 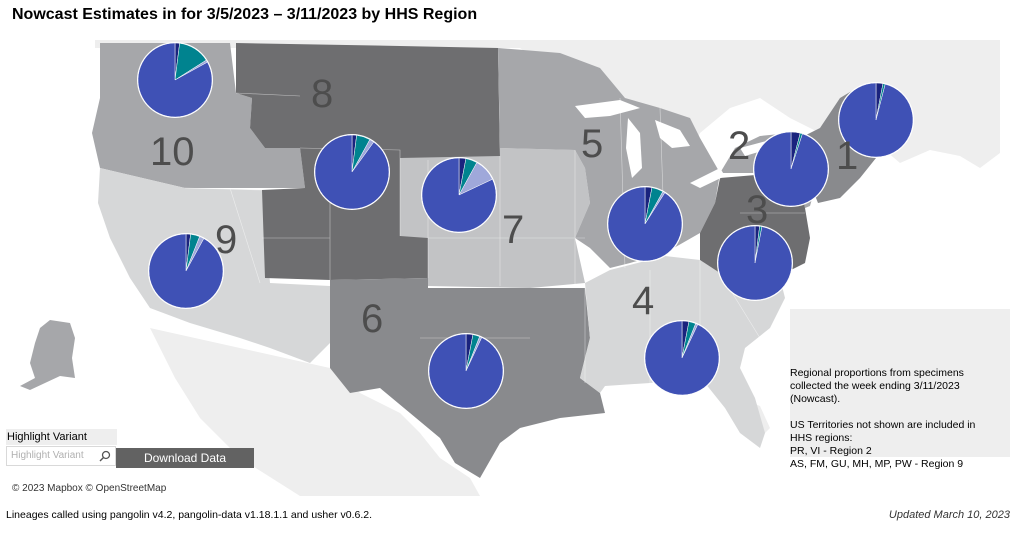 I want to click on info-line: HHS regions:, so click(x=821, y=438).